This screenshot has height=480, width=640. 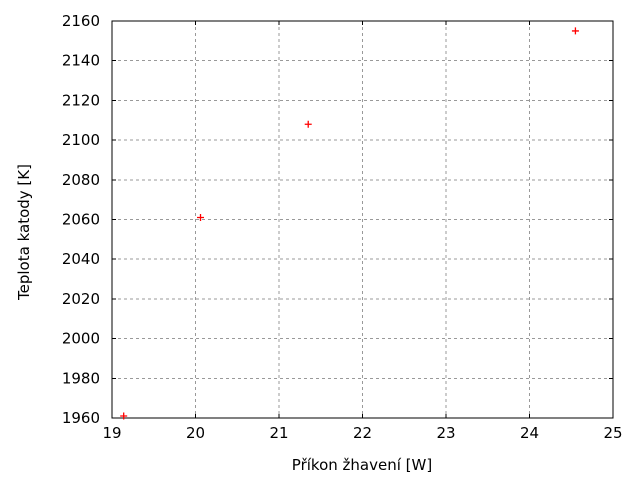 What do you see at coordinates (81, 299) in the screenshot?
I see `y-tick-label: 2020` at bounding box center [81, 299].